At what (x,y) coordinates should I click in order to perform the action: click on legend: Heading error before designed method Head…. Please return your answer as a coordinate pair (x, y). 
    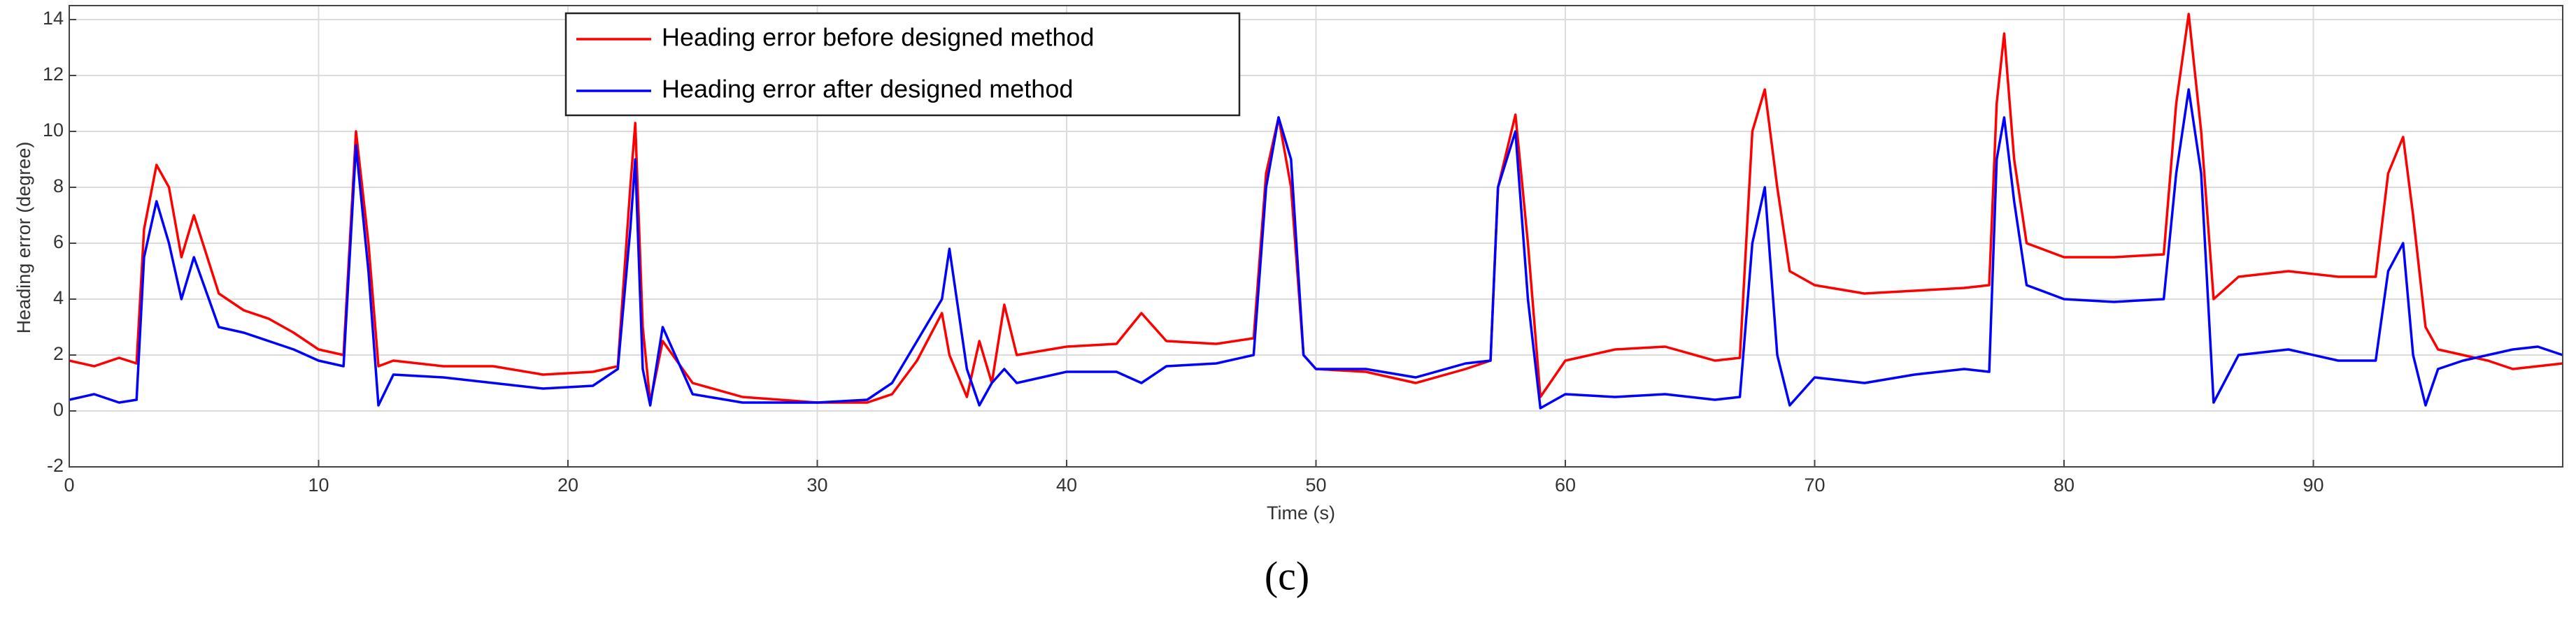
    Looking at the image, I should click on (902, 64).